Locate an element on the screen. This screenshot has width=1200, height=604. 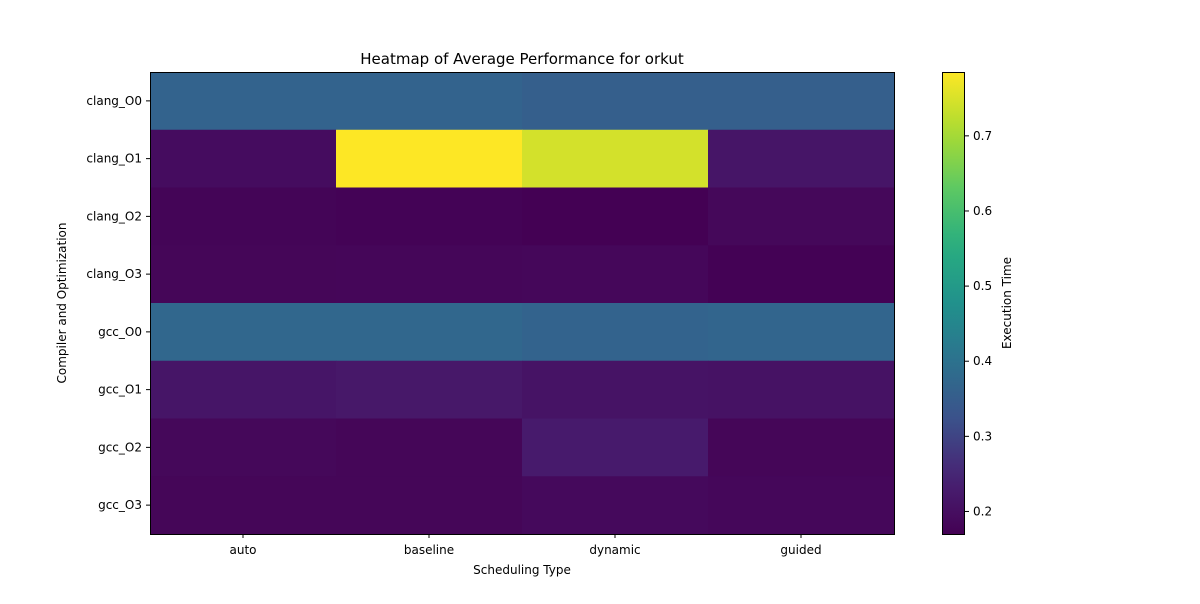
colorbar is located at coordinates (953, 303).